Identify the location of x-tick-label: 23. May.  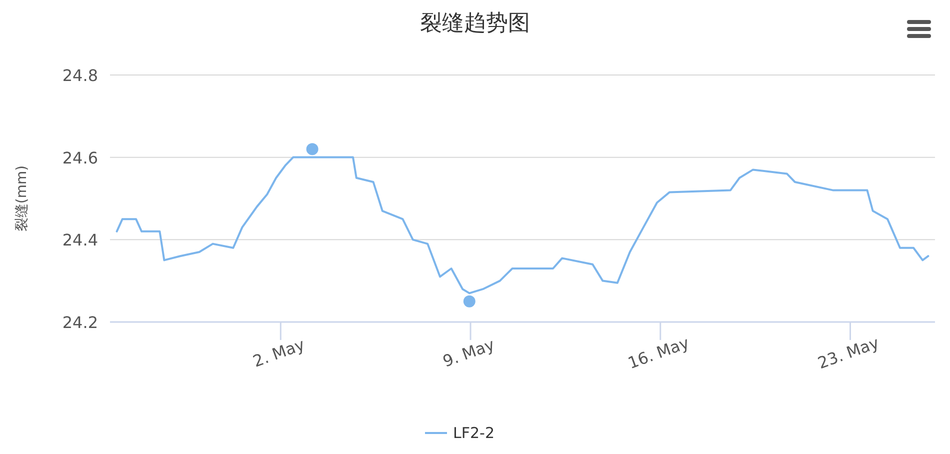
(848, 353).